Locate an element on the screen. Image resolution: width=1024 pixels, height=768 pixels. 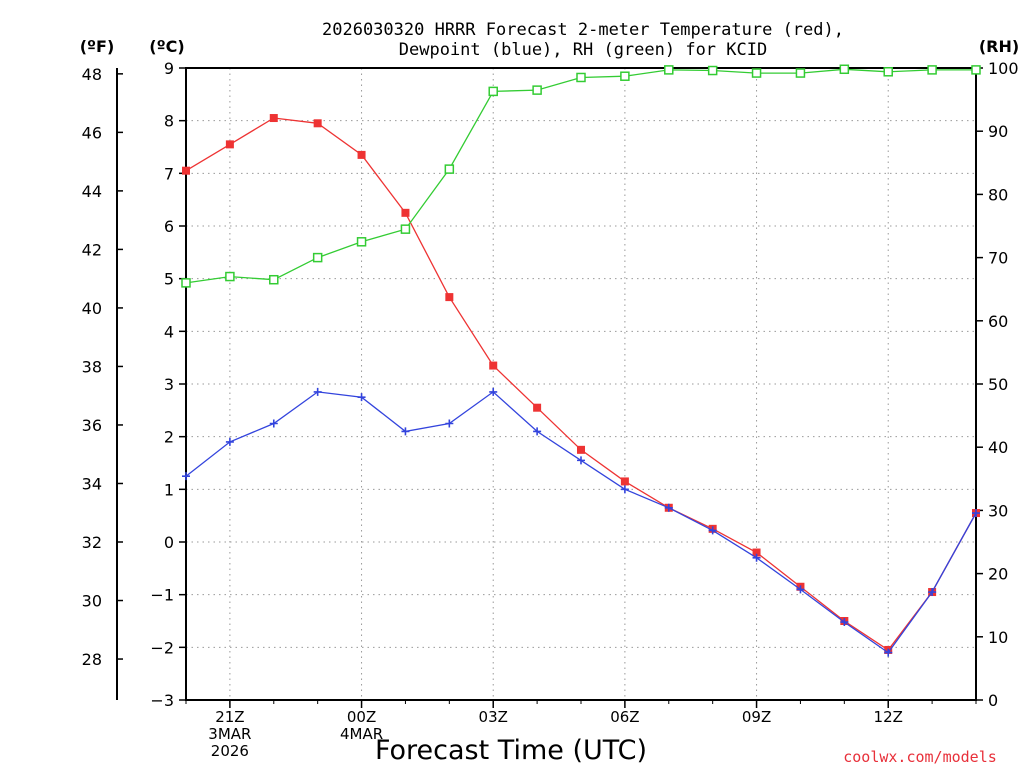
rh-tick-label: 100 is located at coordinates (1003, 68).